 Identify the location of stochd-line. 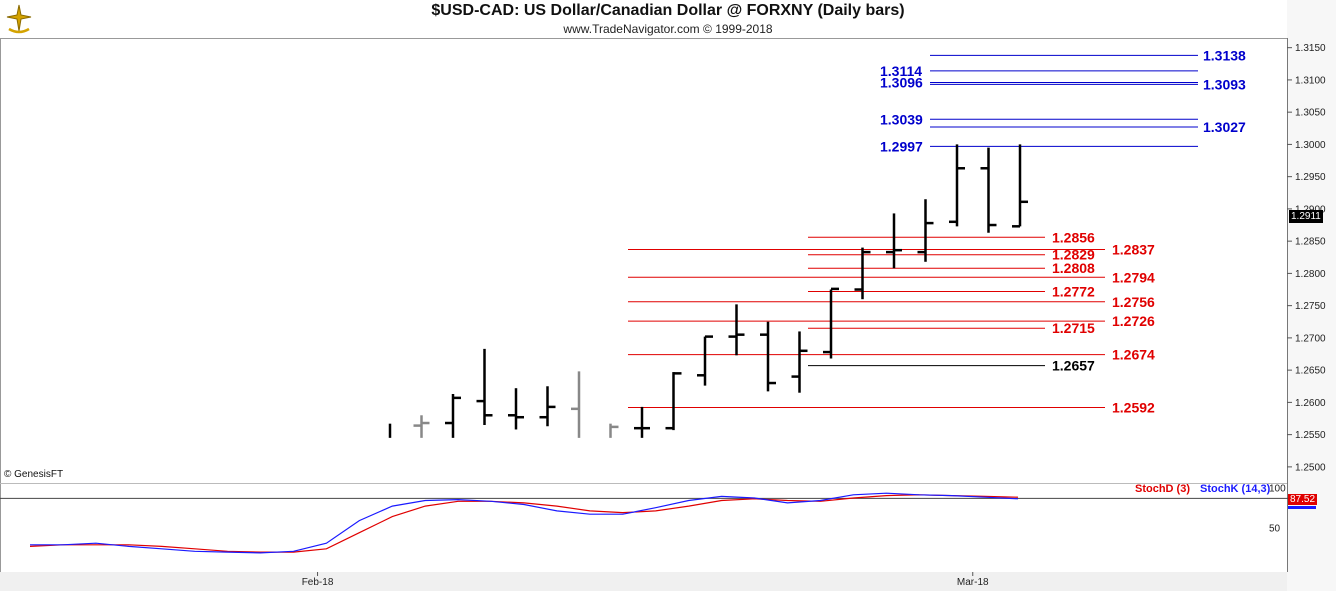
(524, 523).